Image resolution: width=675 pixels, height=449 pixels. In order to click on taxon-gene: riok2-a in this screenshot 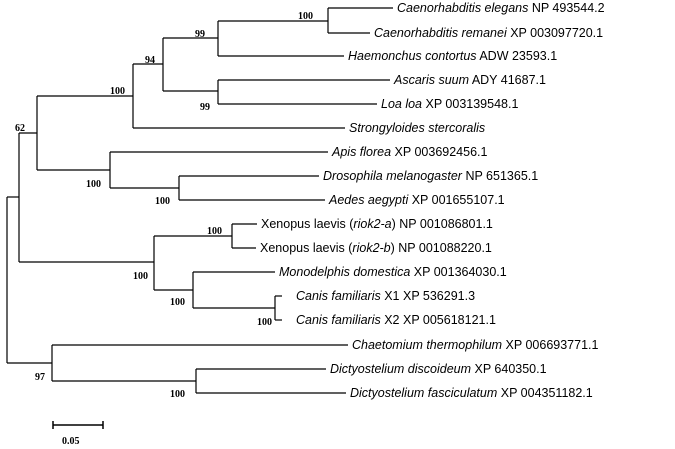, I will do `click(372, 224)`.